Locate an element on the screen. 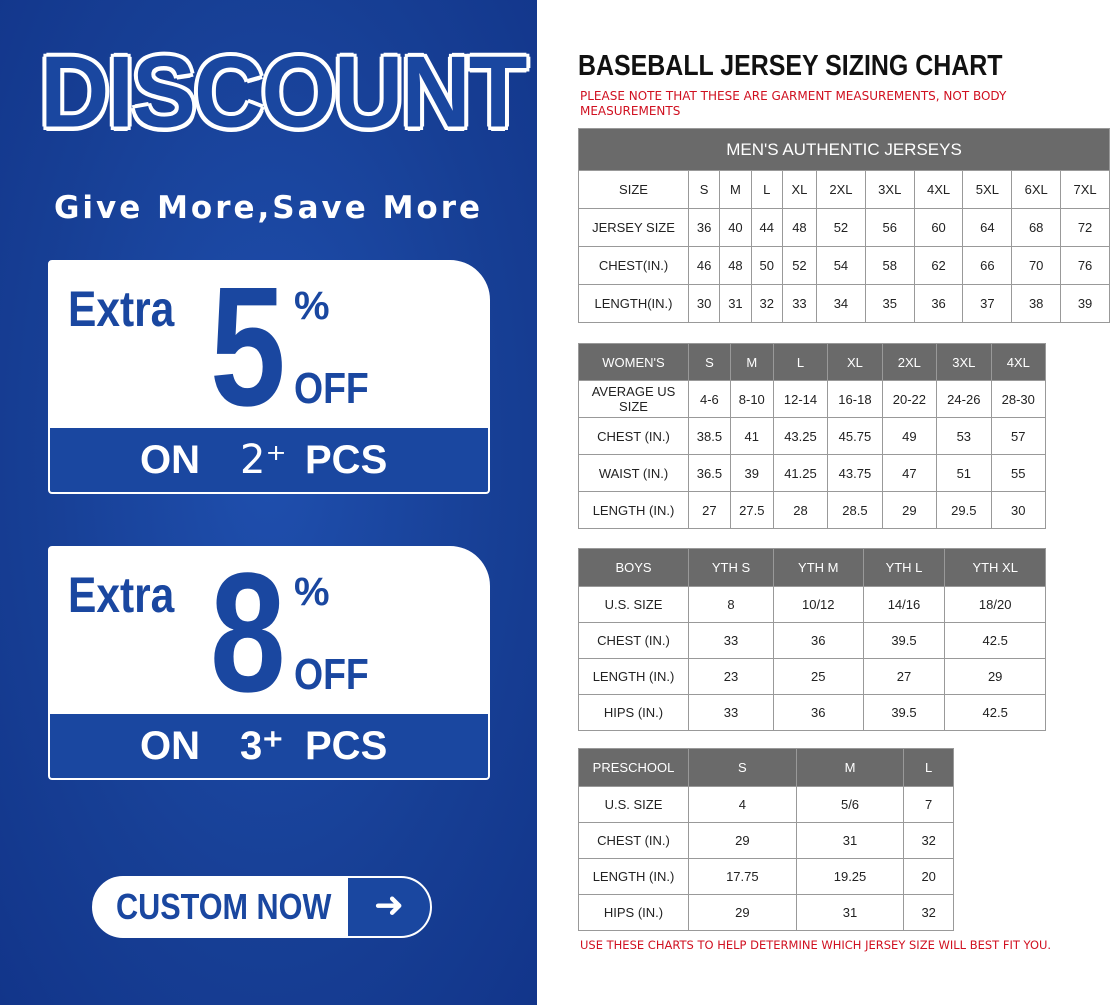 This screenshot has height=1005, width=1116. table-row: U.S. SIZE 8 10/12 14/16 18/20 is located at coordinates (812, 604).